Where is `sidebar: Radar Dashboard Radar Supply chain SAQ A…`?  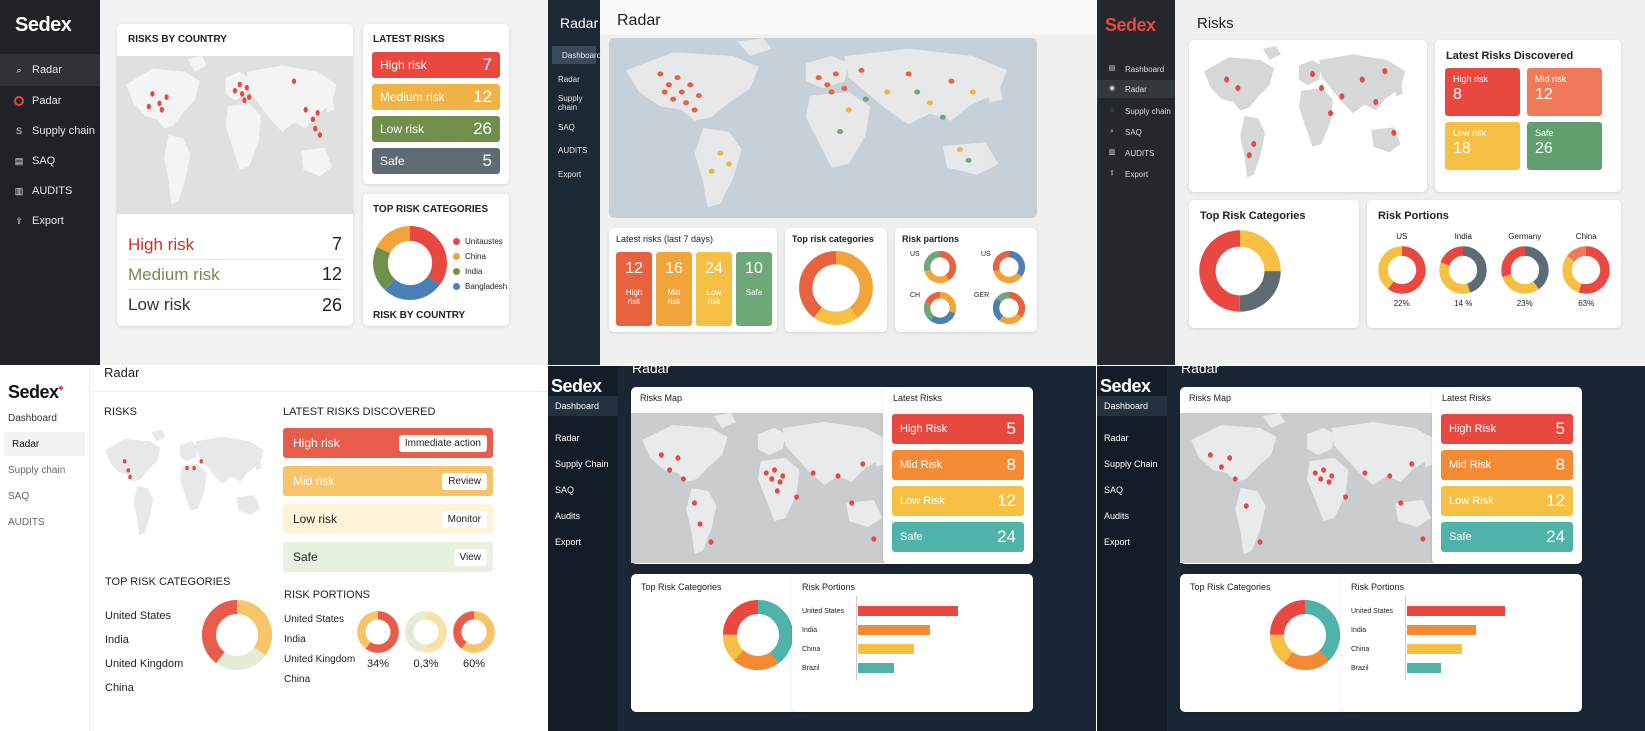 sidebar: Radar Dashboard Radar Supply chain SAQ A… is located at coordinates (574, 182).